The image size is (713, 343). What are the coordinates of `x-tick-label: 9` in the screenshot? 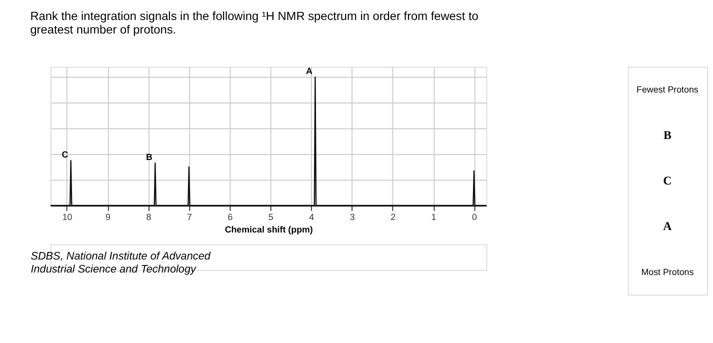 It's located at (108, 217).